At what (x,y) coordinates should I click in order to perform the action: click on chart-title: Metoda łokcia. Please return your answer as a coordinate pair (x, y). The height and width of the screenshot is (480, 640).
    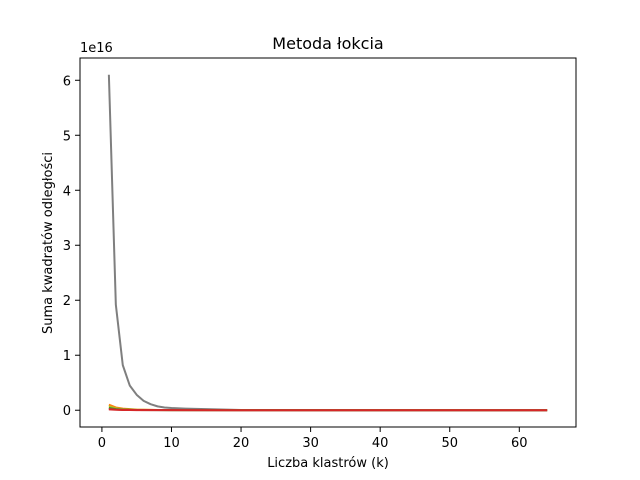
    Looking at the image, I should click on (327, 43).